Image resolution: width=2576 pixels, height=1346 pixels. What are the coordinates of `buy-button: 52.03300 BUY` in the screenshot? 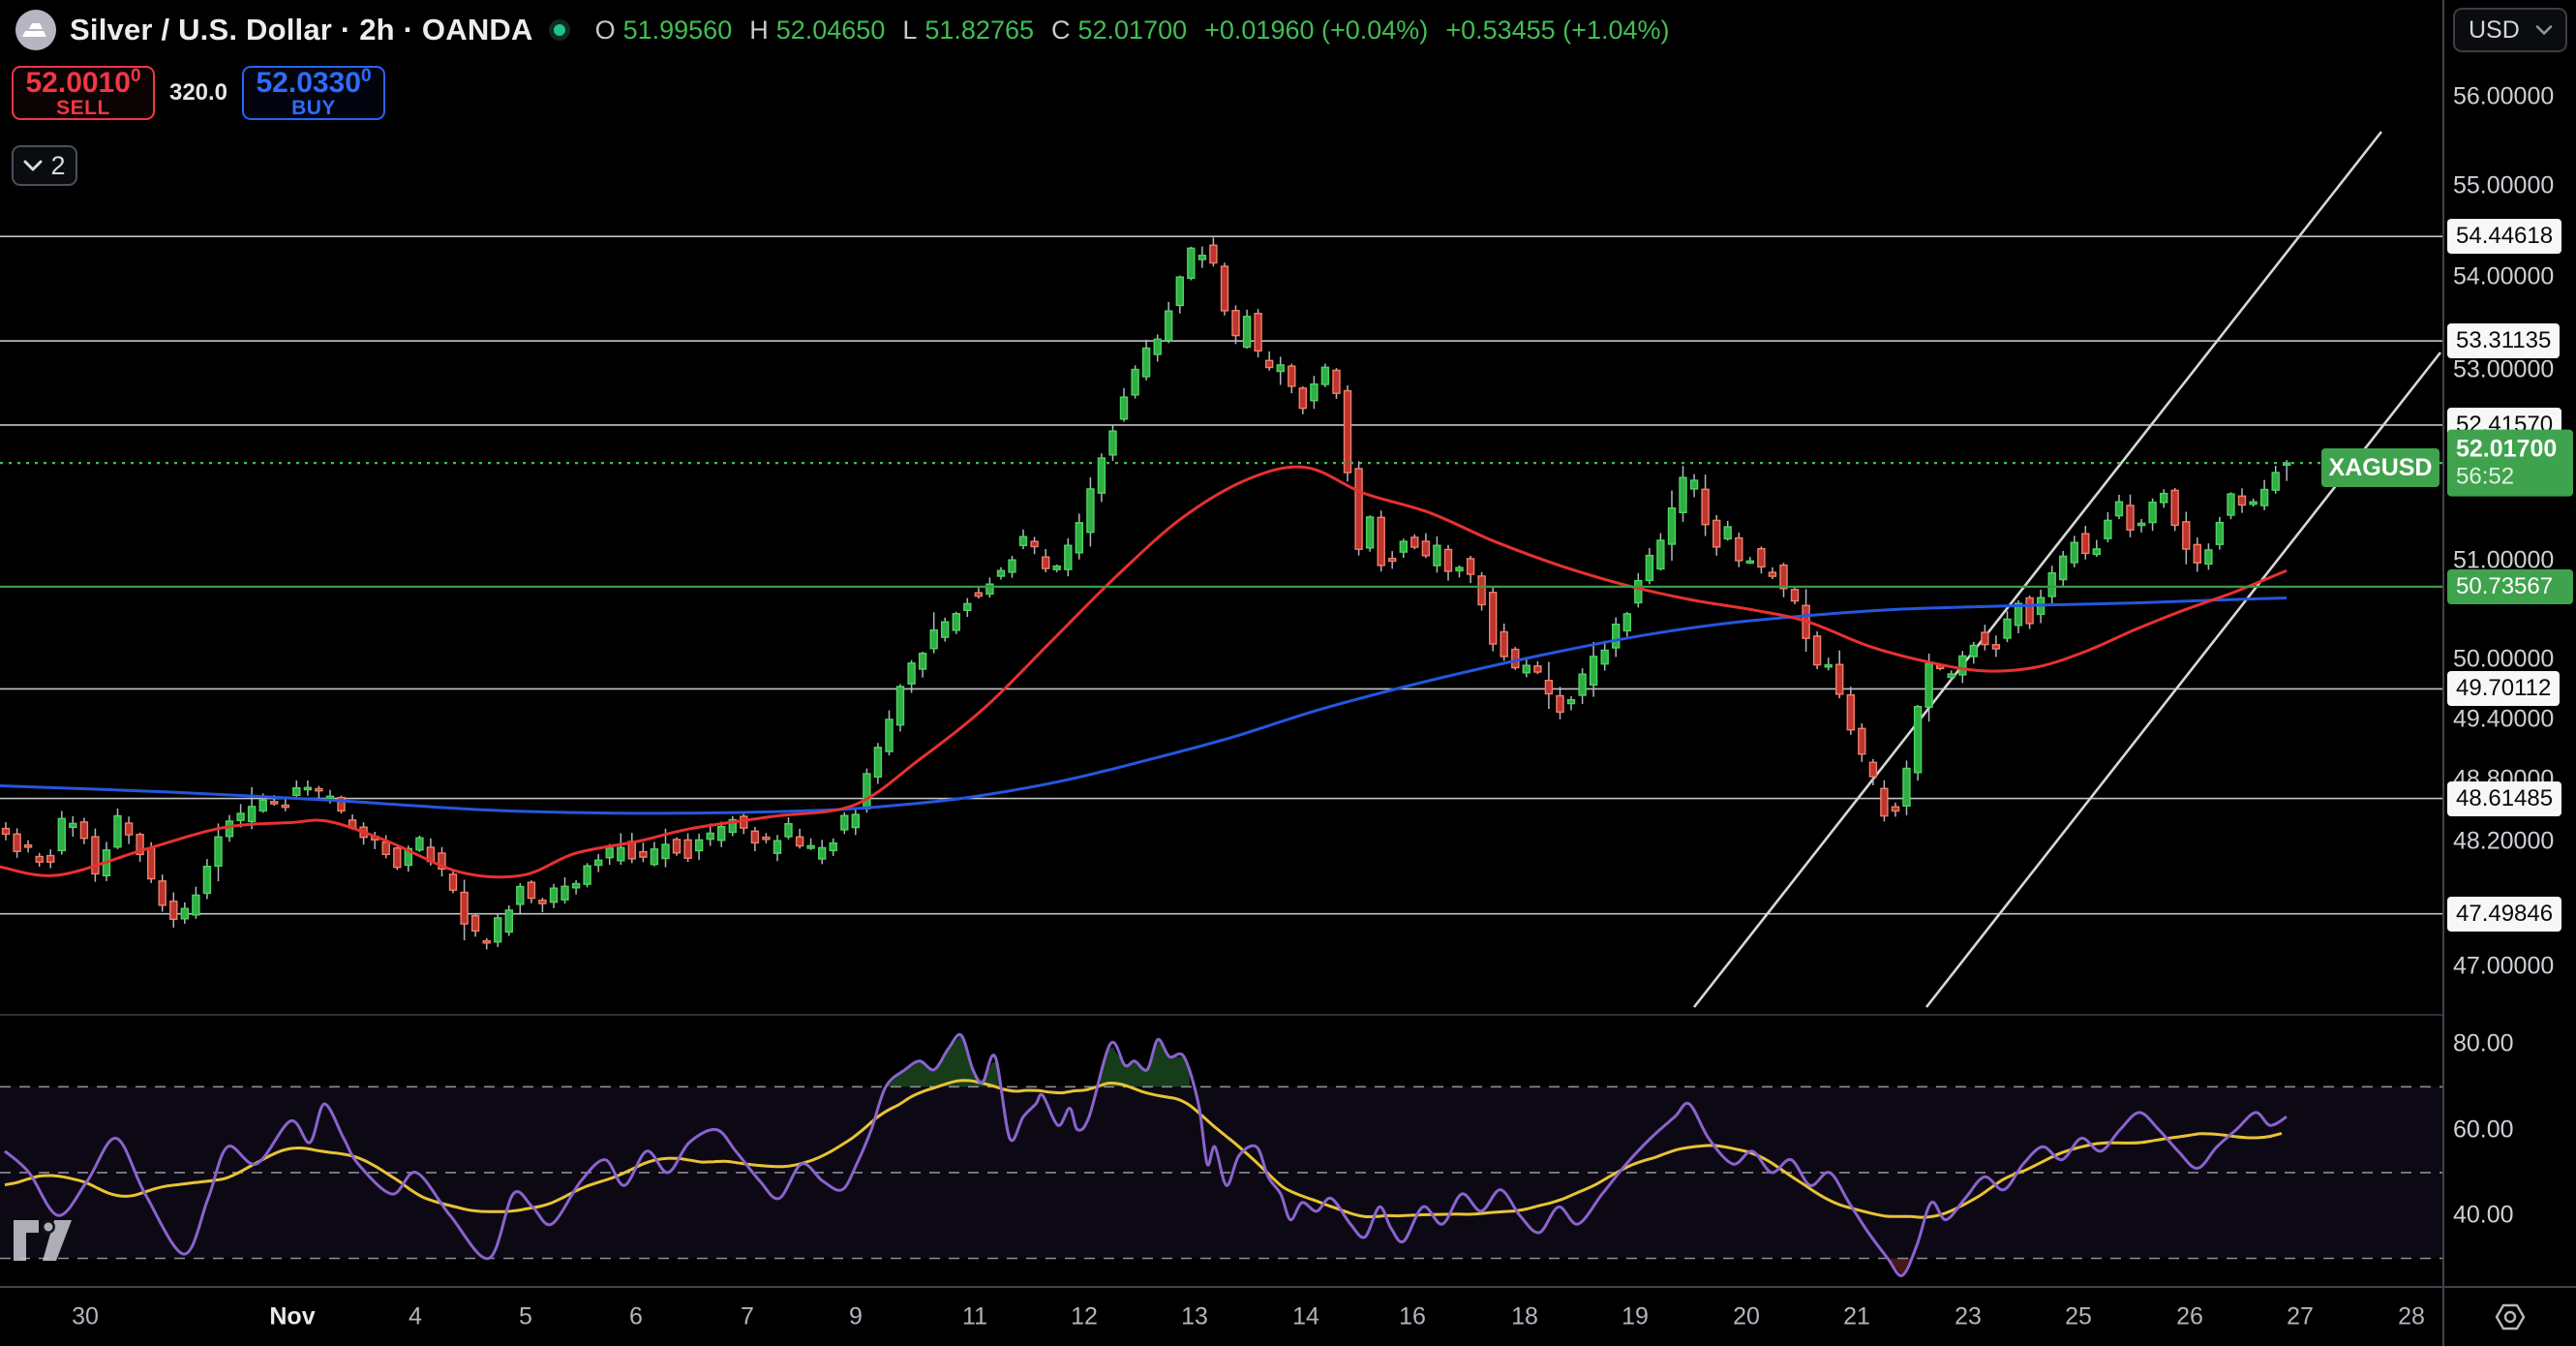 It's located at (313, 93).